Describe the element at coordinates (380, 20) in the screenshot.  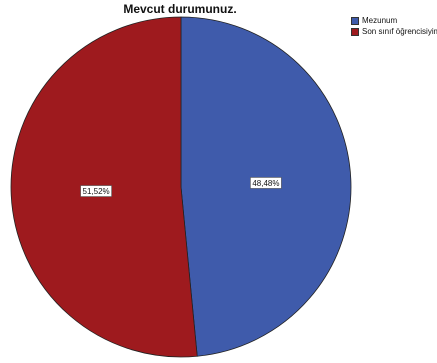
I see `legend-label-mezunum: Mezunum` at that location.